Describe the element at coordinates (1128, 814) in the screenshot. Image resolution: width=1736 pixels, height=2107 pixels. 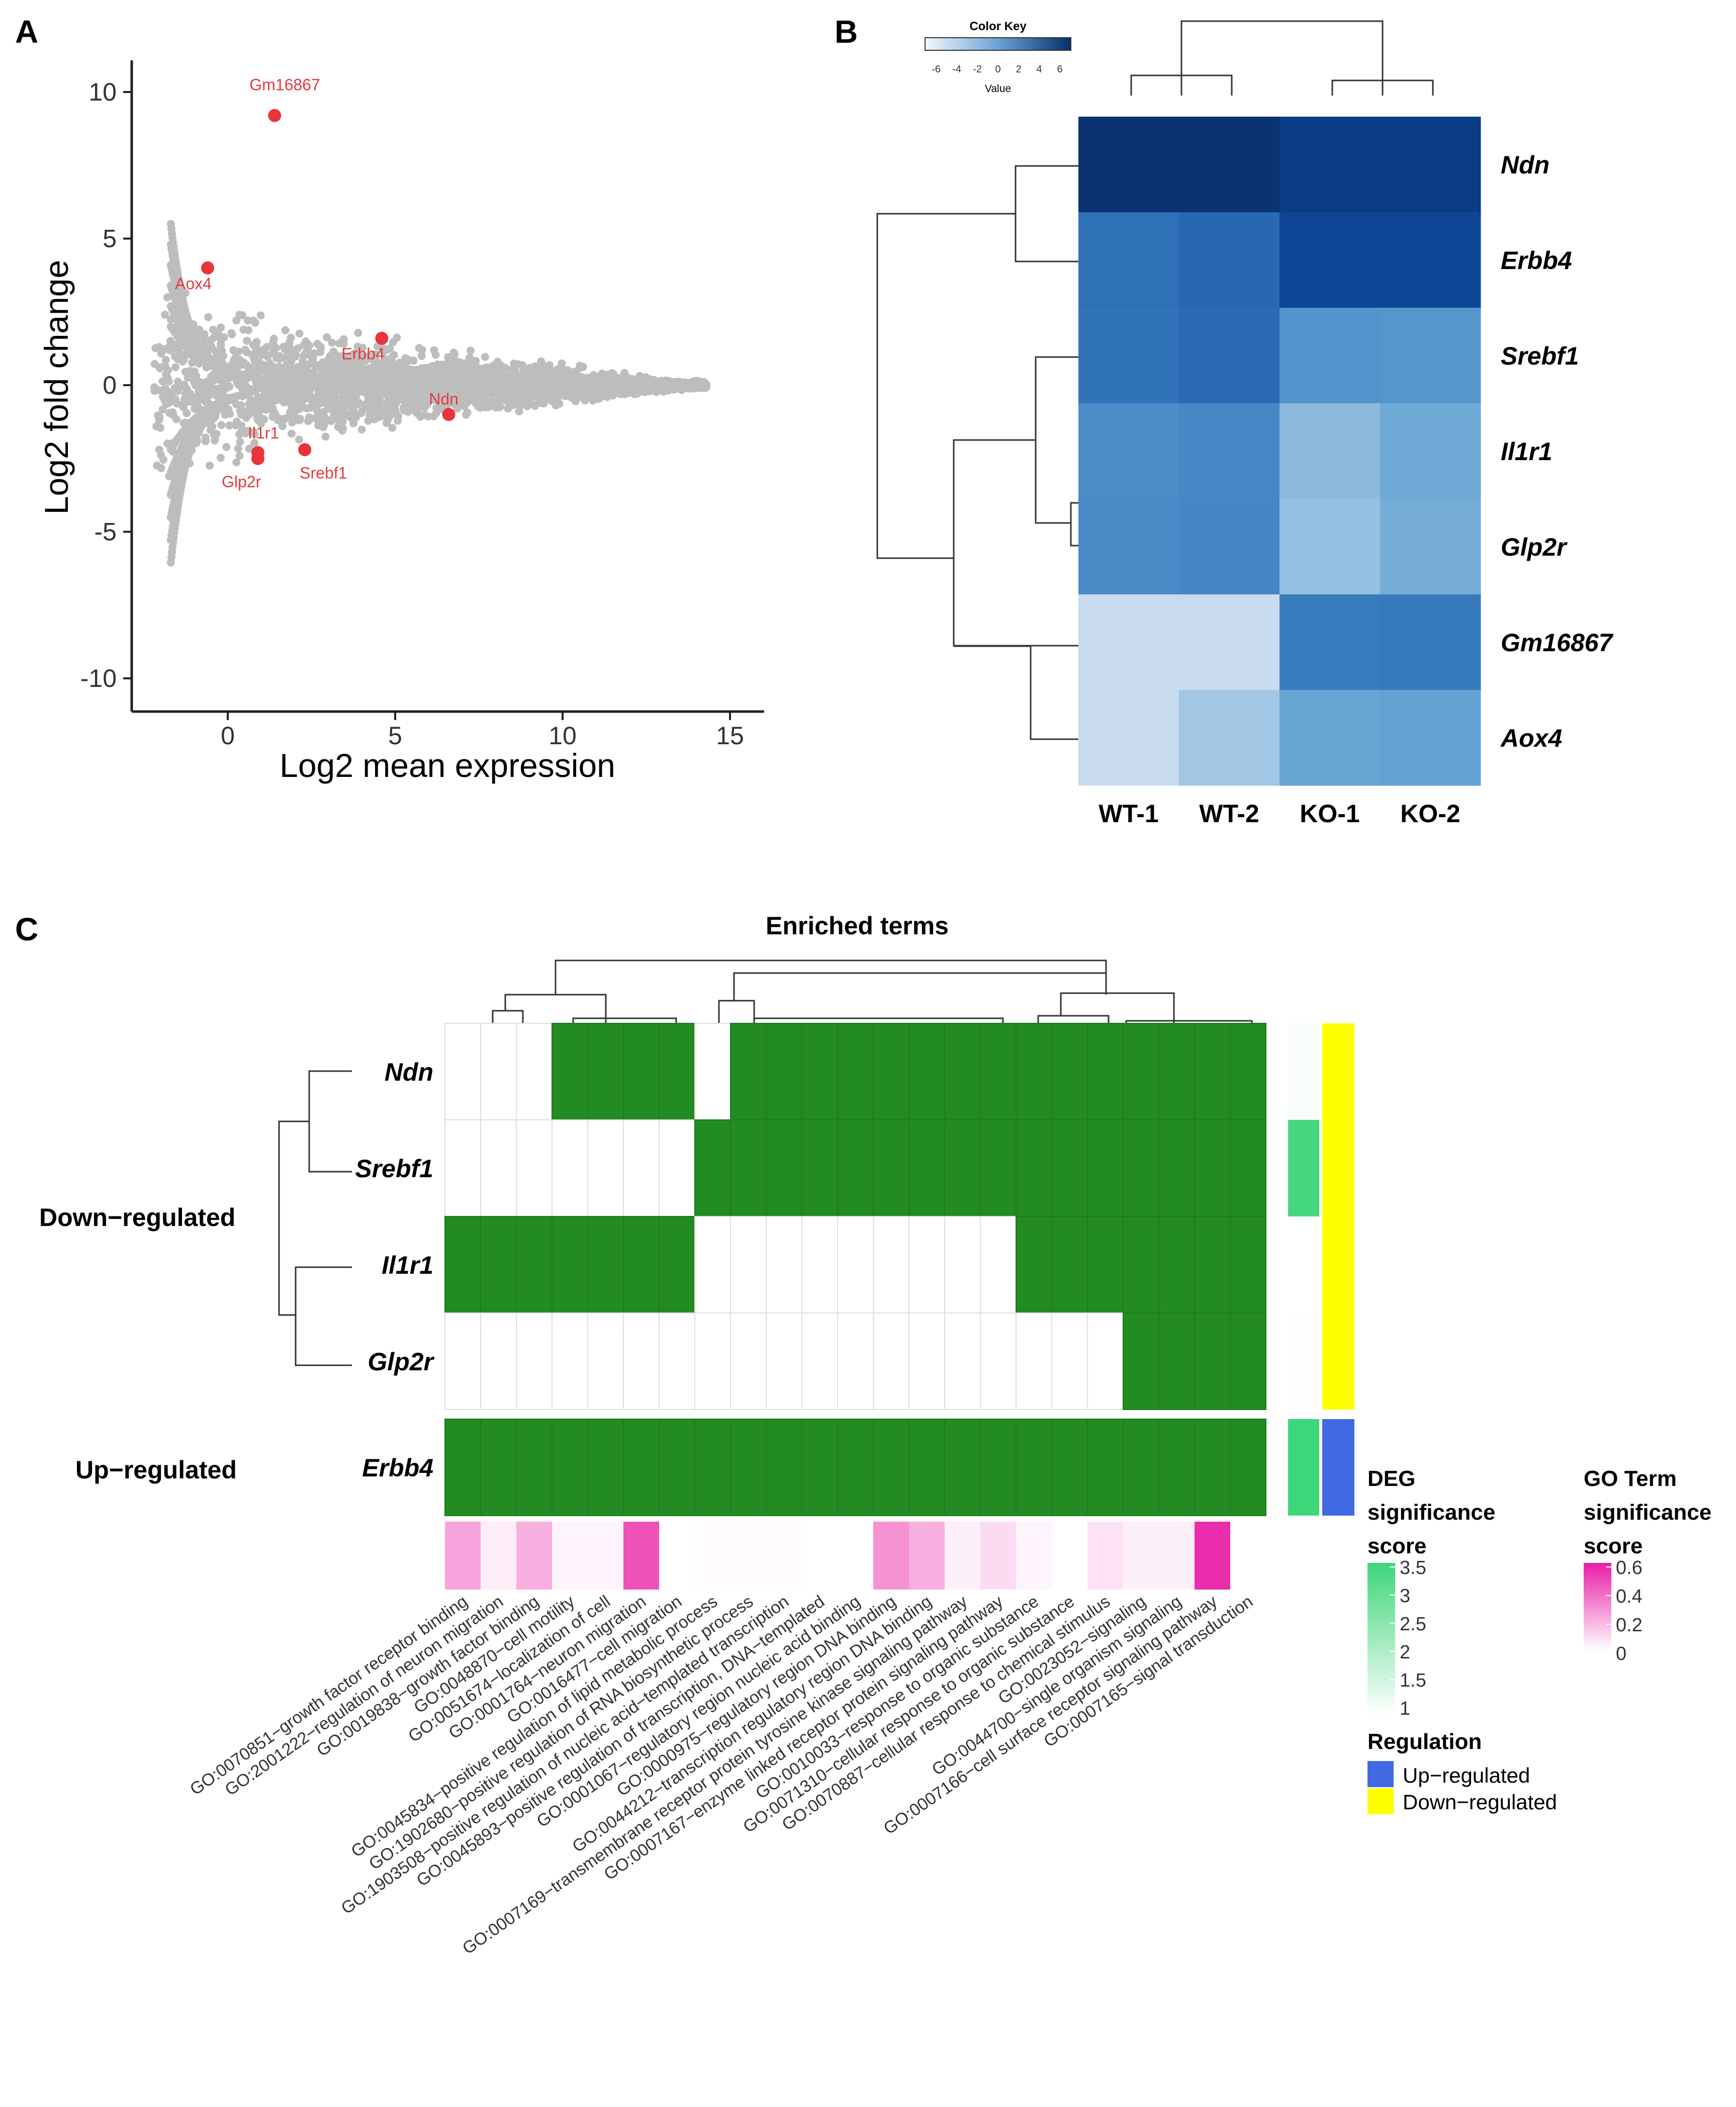
I see `heatmap-column-label-wt-1: WT-1` at that location.